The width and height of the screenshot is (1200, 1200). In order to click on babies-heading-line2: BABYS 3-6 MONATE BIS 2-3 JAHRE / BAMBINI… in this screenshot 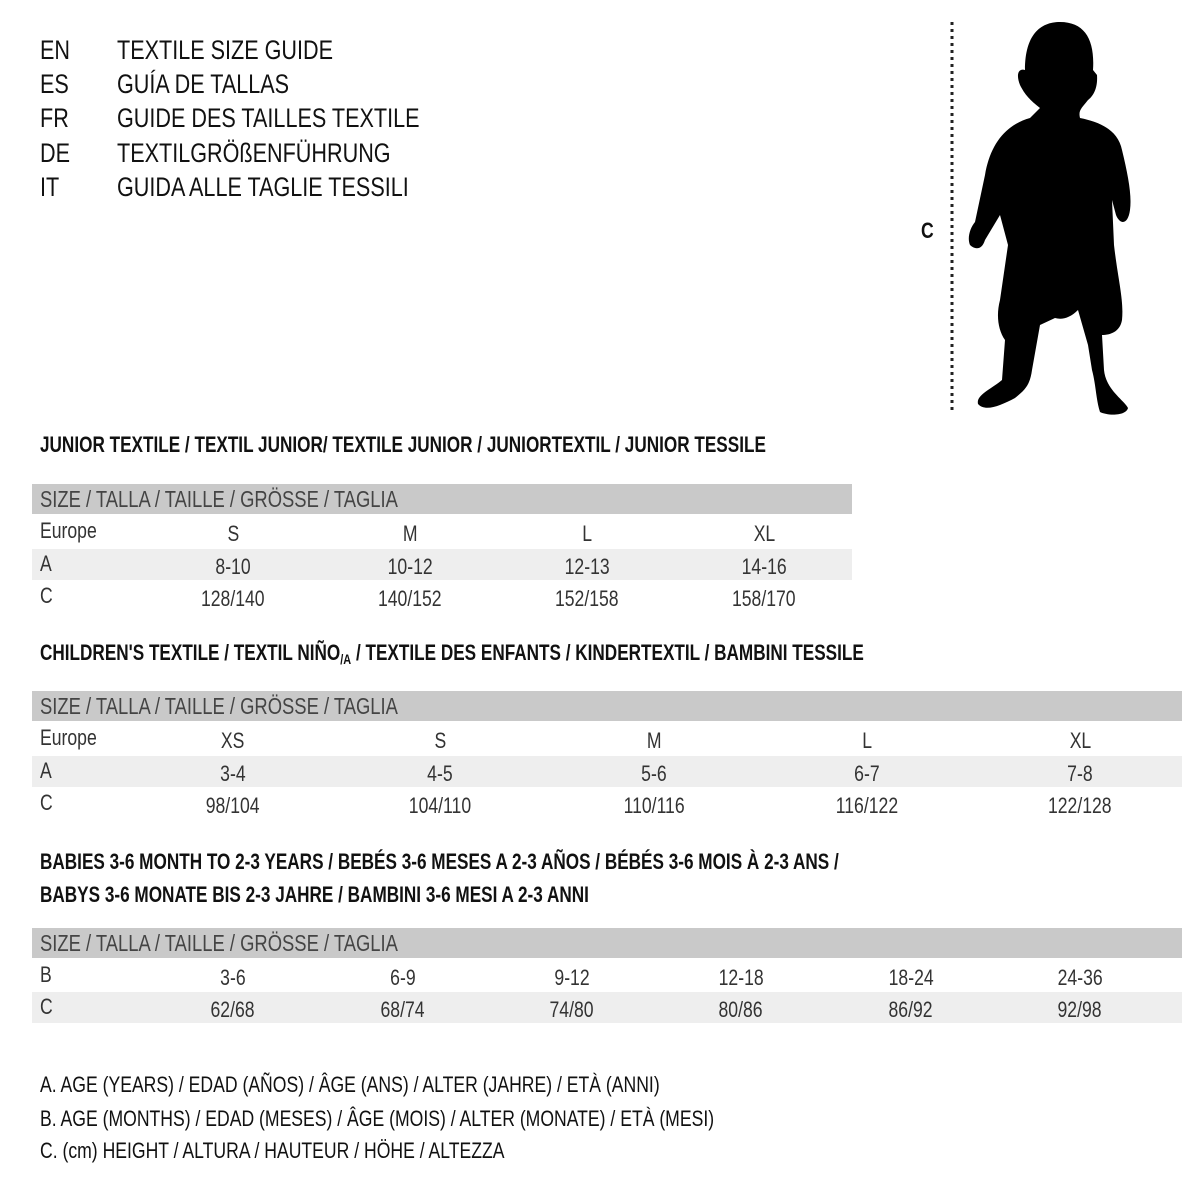, I will do `click(314, 894)`.